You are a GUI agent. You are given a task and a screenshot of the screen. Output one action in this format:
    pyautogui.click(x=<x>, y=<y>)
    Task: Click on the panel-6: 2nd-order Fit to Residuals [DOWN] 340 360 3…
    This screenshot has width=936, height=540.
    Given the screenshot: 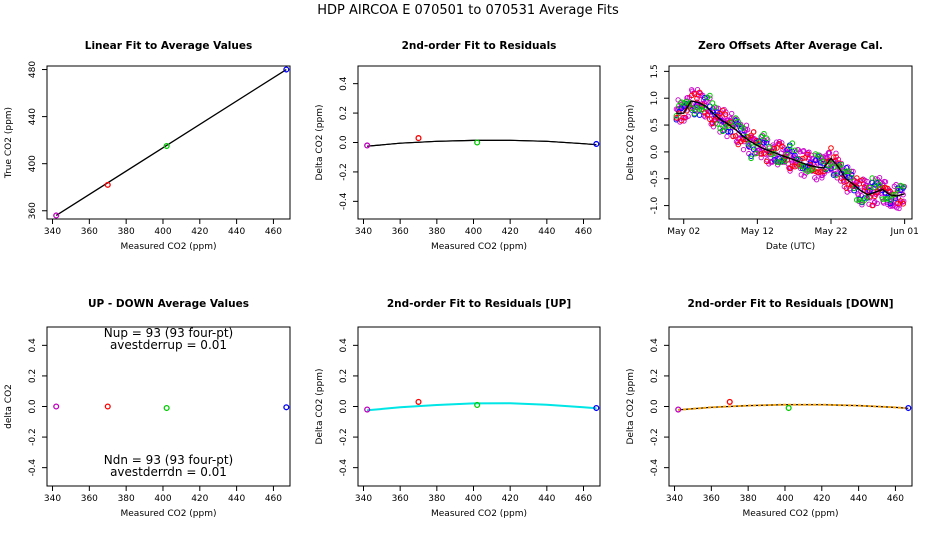 What is the action you would take?
    pyautogui.click(x=769, y=408)
    